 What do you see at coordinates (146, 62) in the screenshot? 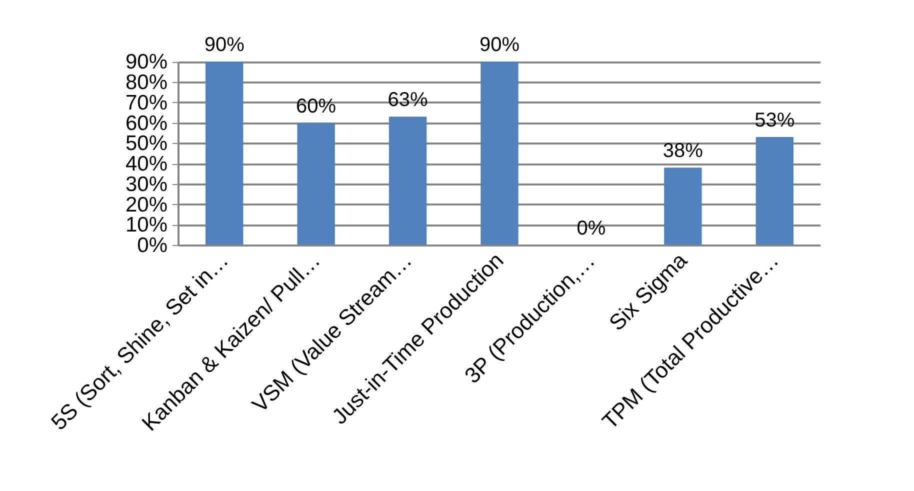
I see `y-tick-label: 90%` at bounding box center [146, 62].